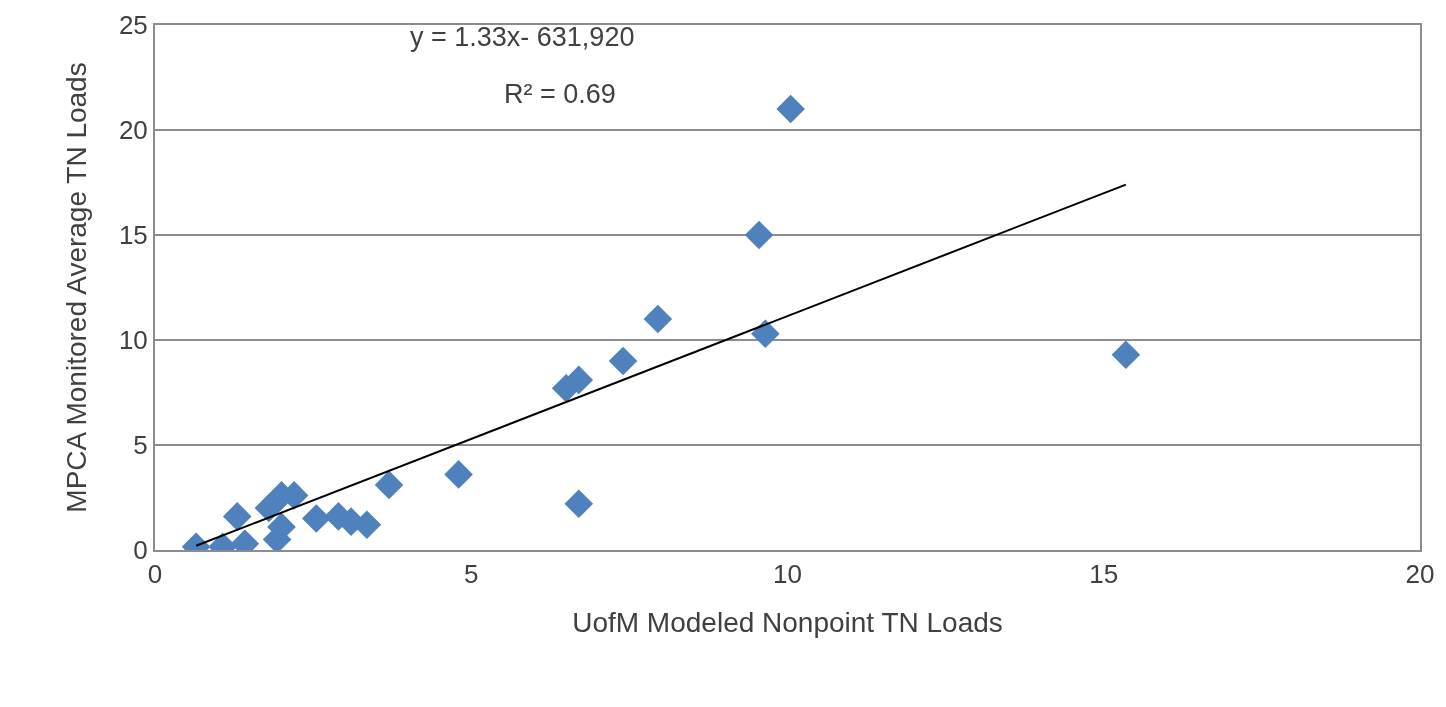 This screenshot has height=707, width=1446. What do you see at coordinates (560, 94) in the screenshot?
I see `annotation: R² = 0.69` at bounding box center [560, 94].